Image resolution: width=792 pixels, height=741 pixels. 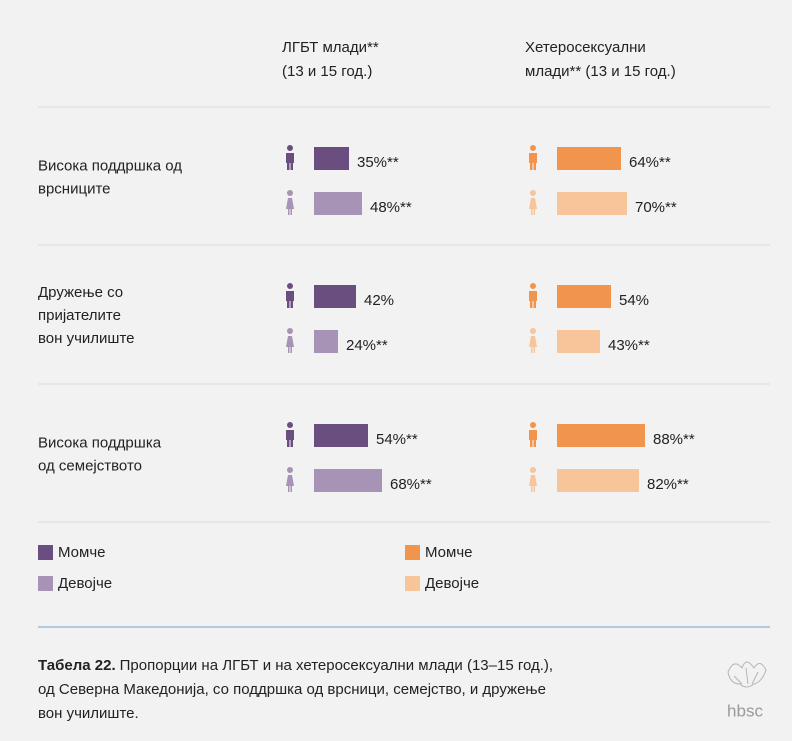 What do you see at coordinates (656, 207) in the screenshot?
I see `value-label: 70%**` at bounding box center [656, 207].